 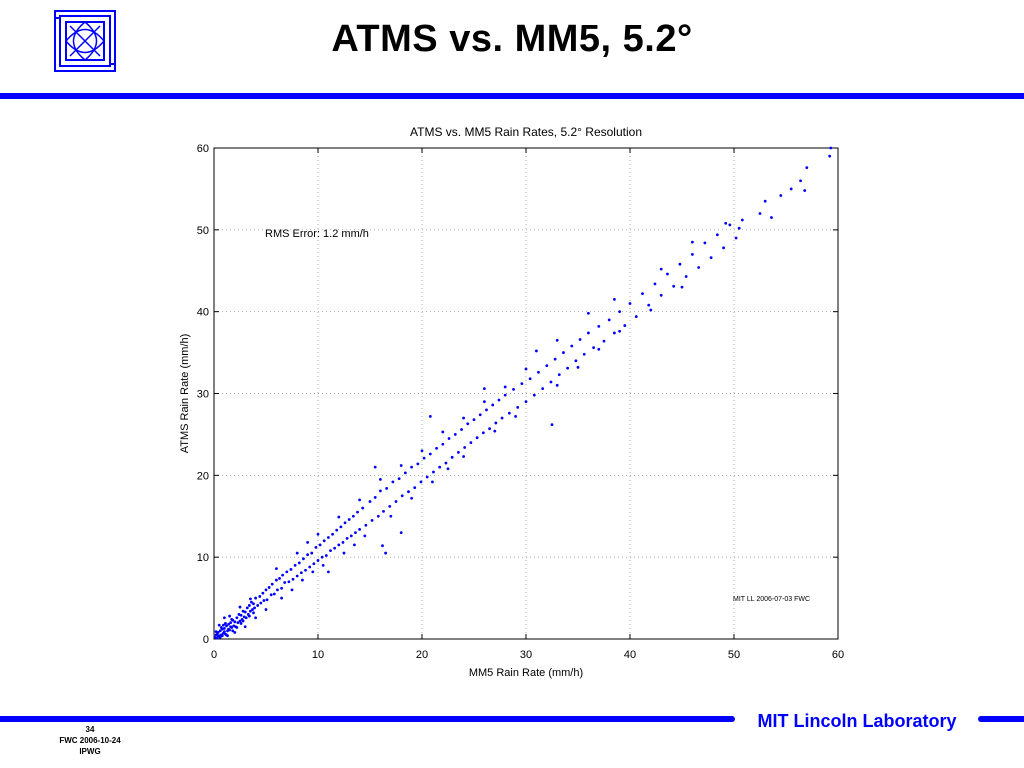 What do you see at coordinates (512, 96) in the screenshot?
I see `top-divider` at bounding box center [512, 96].